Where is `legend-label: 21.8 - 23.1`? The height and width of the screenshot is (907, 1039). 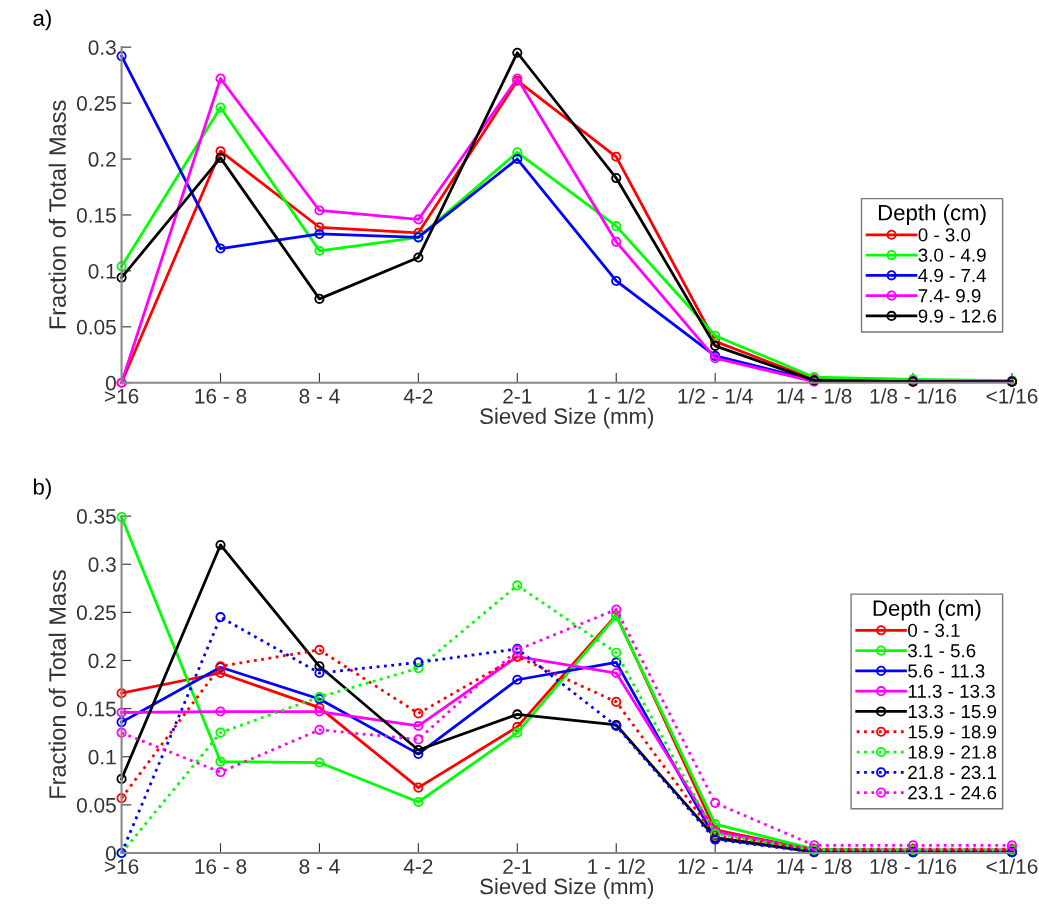
legend-label: 21.8 - 23.1 is located at coordinates (952, 772).